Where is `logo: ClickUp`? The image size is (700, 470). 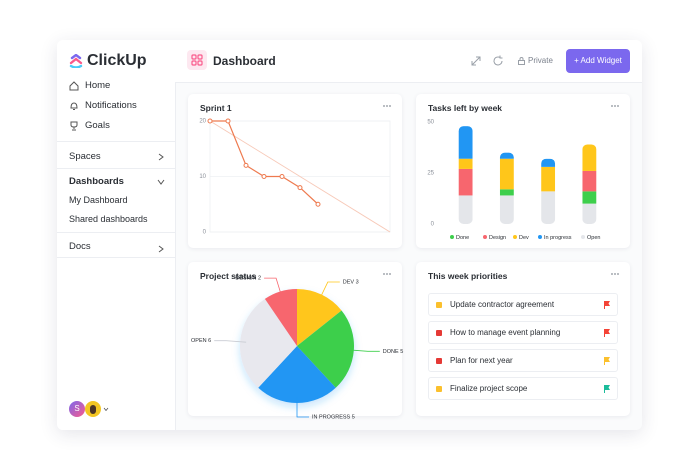 logo: ClickUp is located at coordinates (108, 61).